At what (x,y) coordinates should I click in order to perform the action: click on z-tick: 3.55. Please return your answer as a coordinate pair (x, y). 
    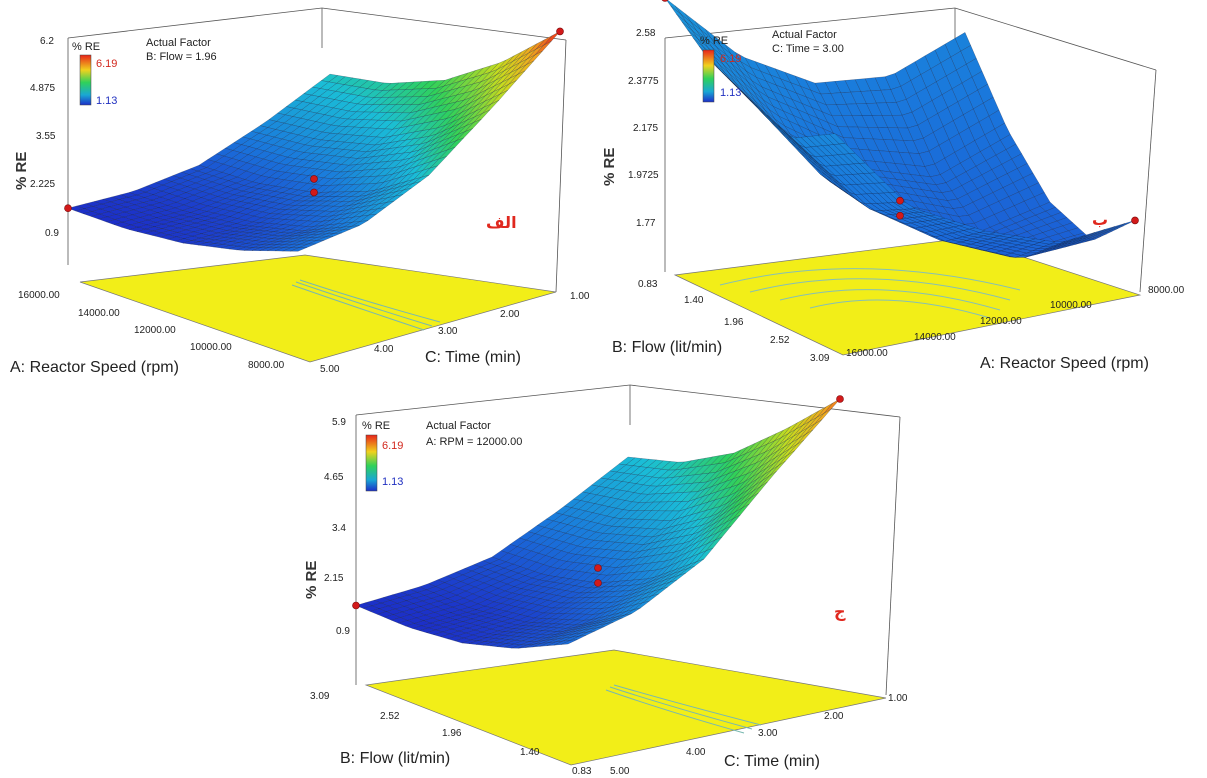
    Looking at the image, I should click on (46, 136).